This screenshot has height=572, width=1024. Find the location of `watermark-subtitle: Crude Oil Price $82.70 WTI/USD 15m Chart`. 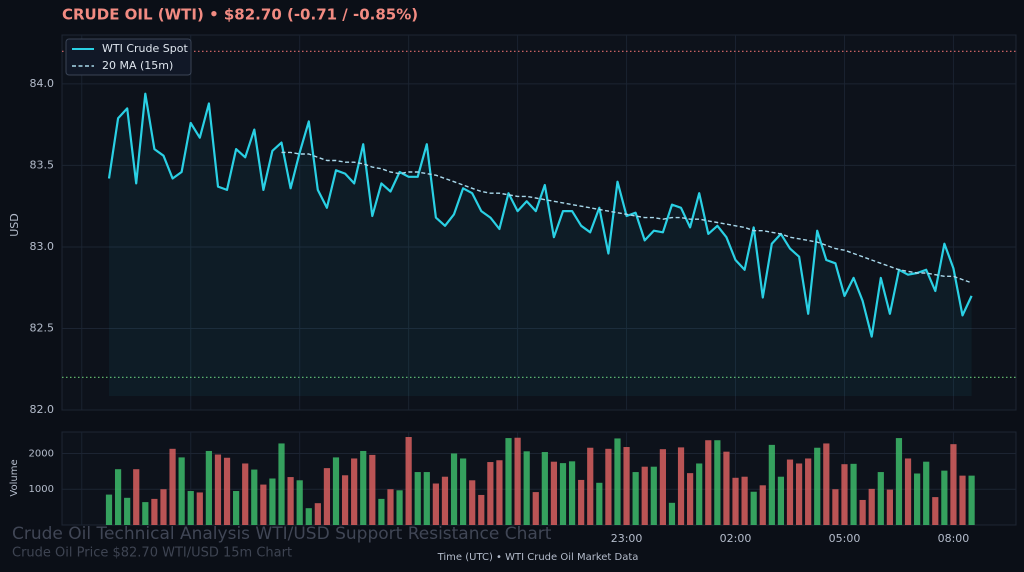

watermark-subtitle: Crude Oil Price $82.70 WTI/USD 15m Chart is located at coordinates (152, 553).